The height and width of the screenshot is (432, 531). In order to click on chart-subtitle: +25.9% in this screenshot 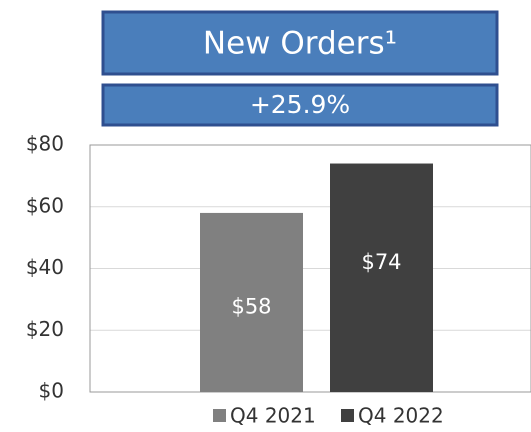, I will do `click(300, 104)`.